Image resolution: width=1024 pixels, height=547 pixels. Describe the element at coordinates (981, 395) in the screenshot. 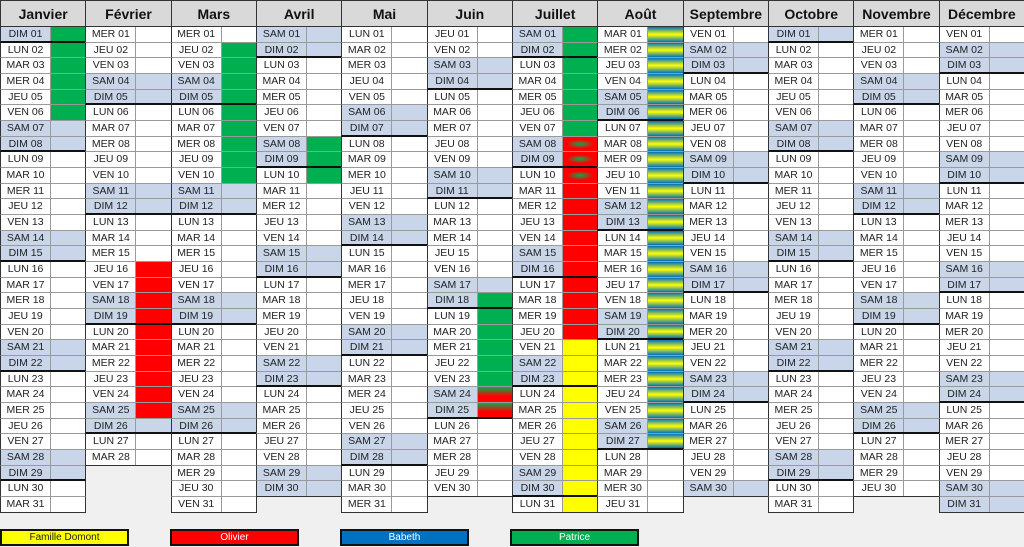

I see `day-row: DIM 24` at that location.